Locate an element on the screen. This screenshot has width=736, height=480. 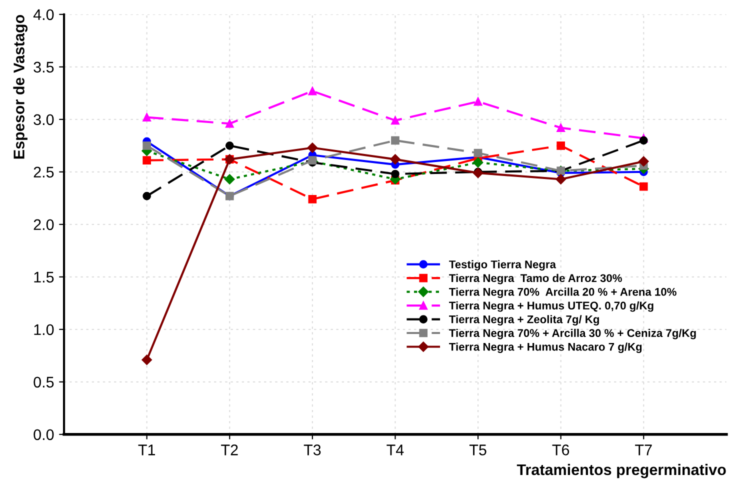
legend-label: Tierra Negra Tamo de Arroz 30% is located at coordinates (535, 279).